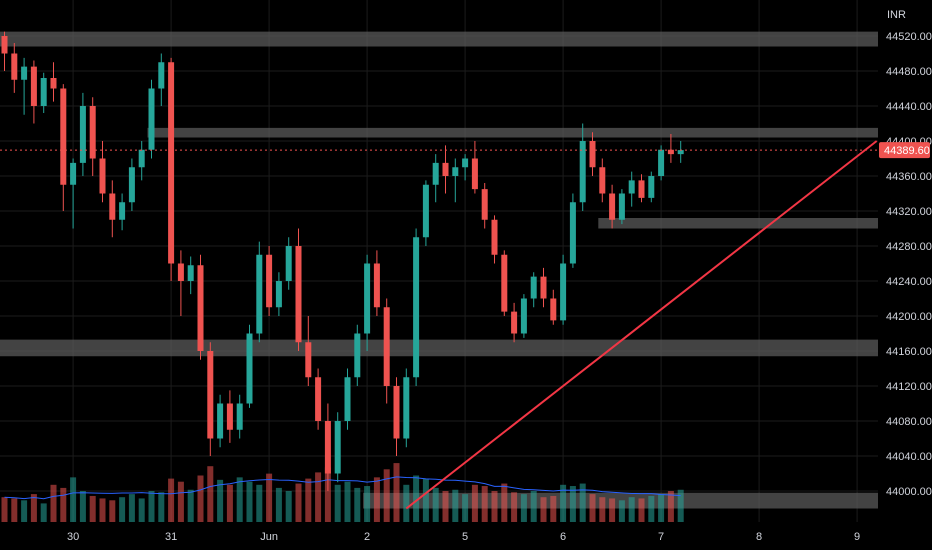 This screenshot has width=932, height=550. I want to click on price-tick-label: 44360.00, so click(909, 177).